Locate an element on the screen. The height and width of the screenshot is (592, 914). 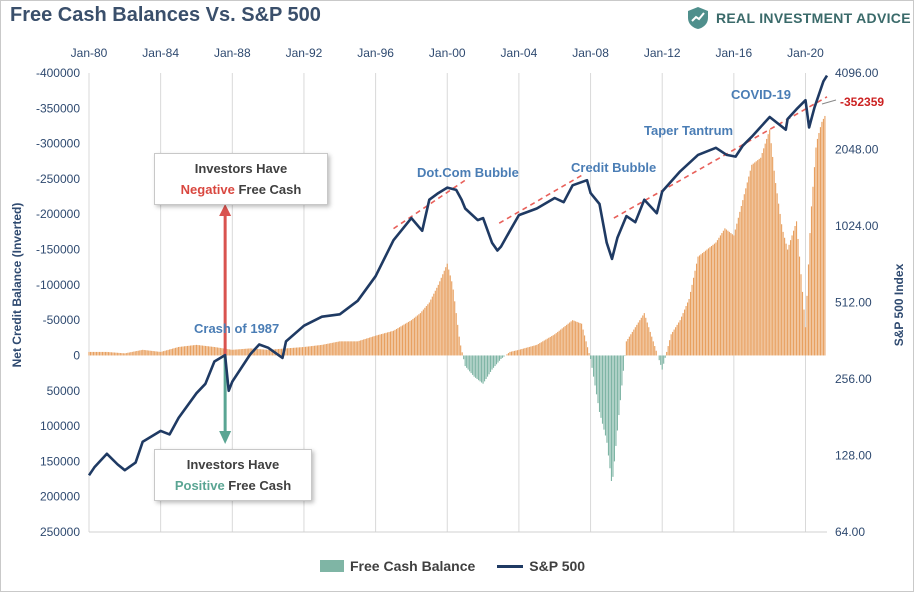
right-tick-label: 4096.00 is located at coordinates (857, 73).